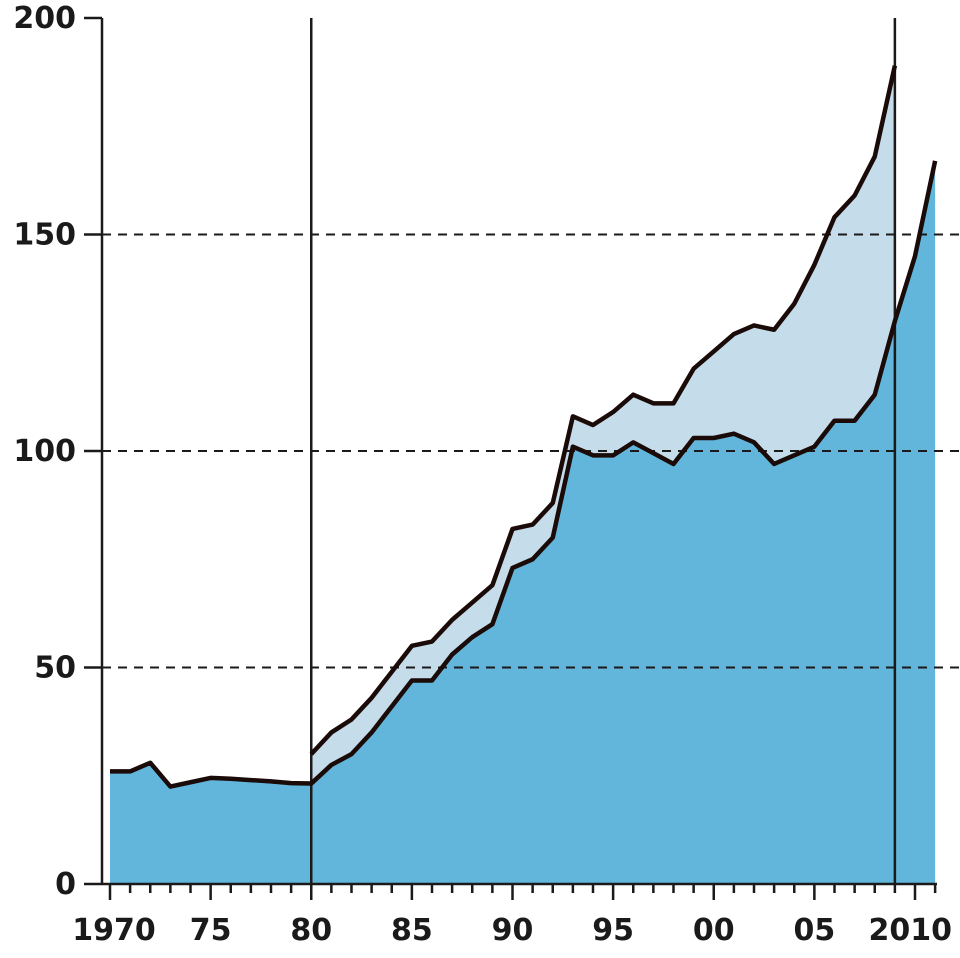 The image size is (960, 958). What do you see at coordinates (815, 930) in the screenshot?
I see `x-tick-label-05: 05` at bounding box center [815, 930].